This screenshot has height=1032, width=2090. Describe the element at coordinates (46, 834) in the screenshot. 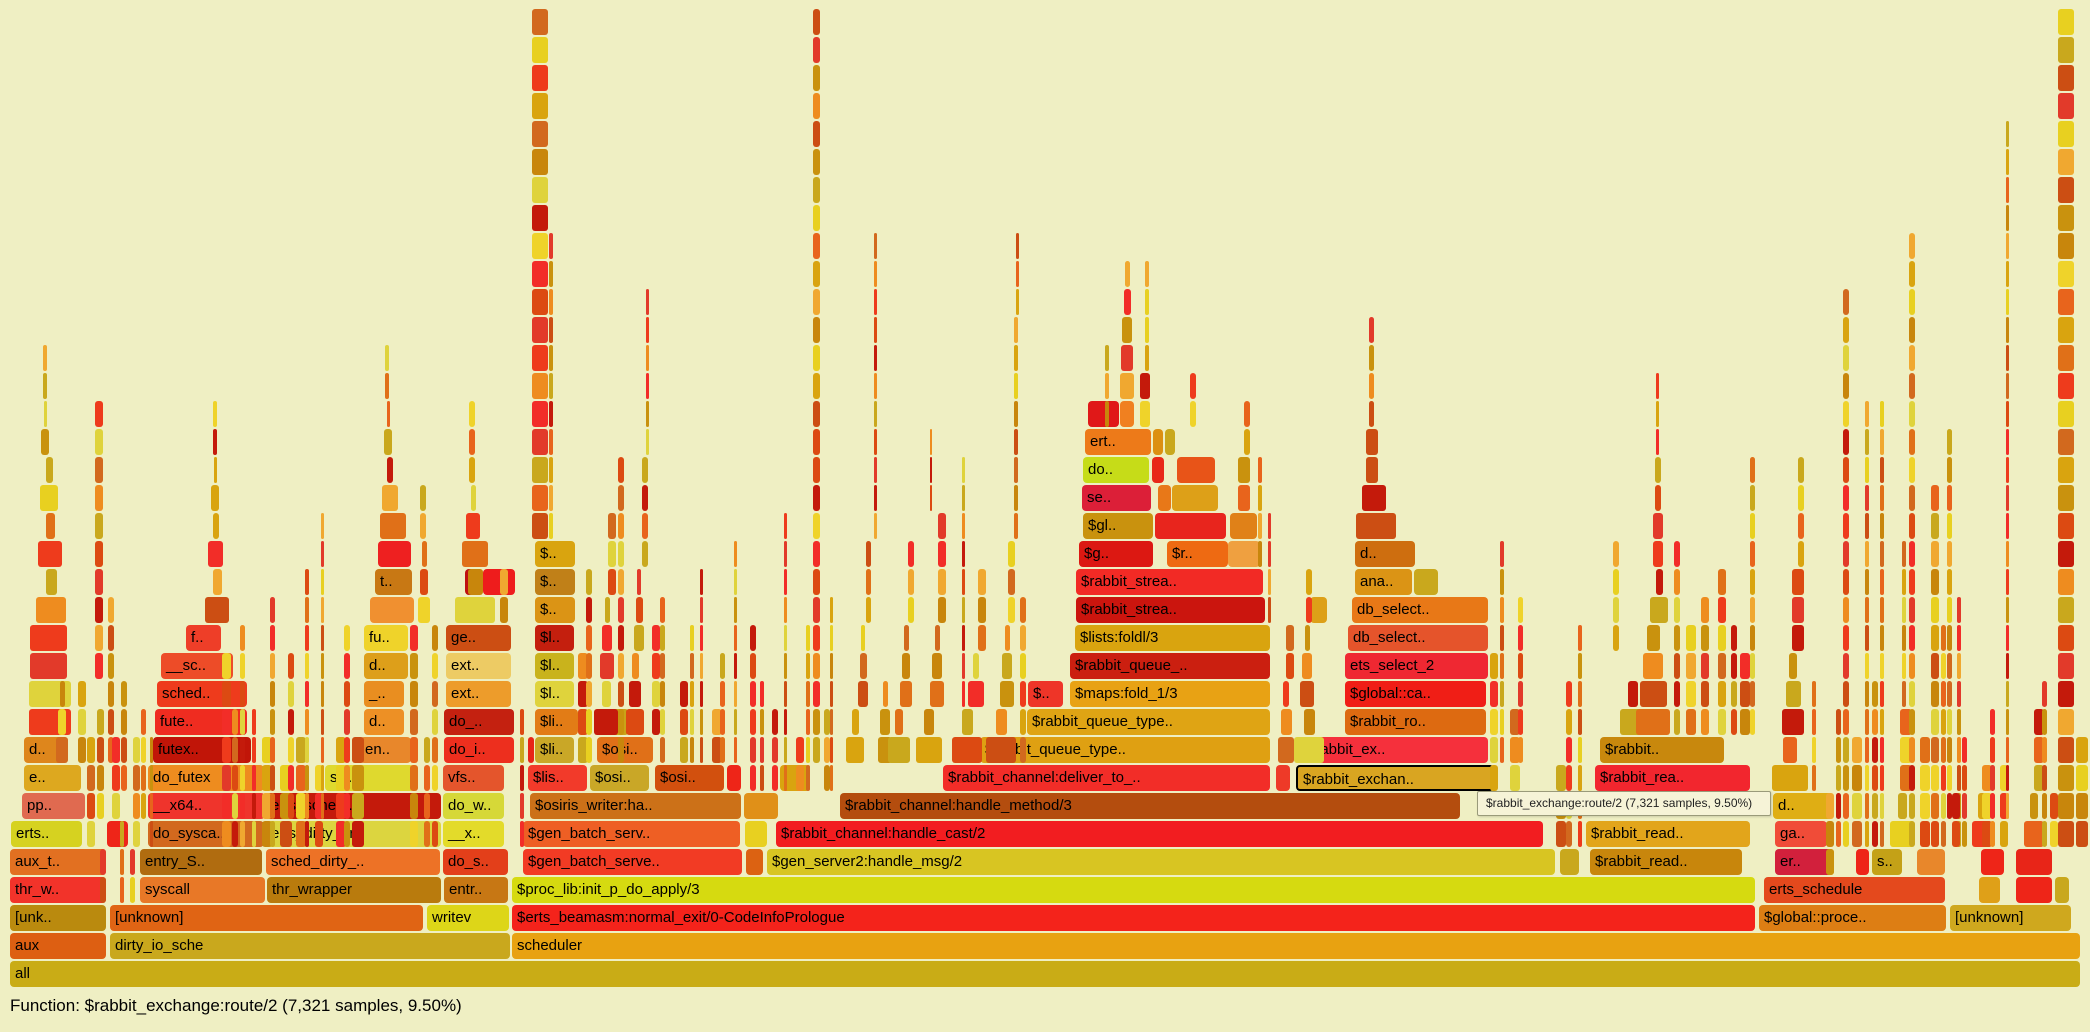

I see `frame-erts: erts..` at that location.